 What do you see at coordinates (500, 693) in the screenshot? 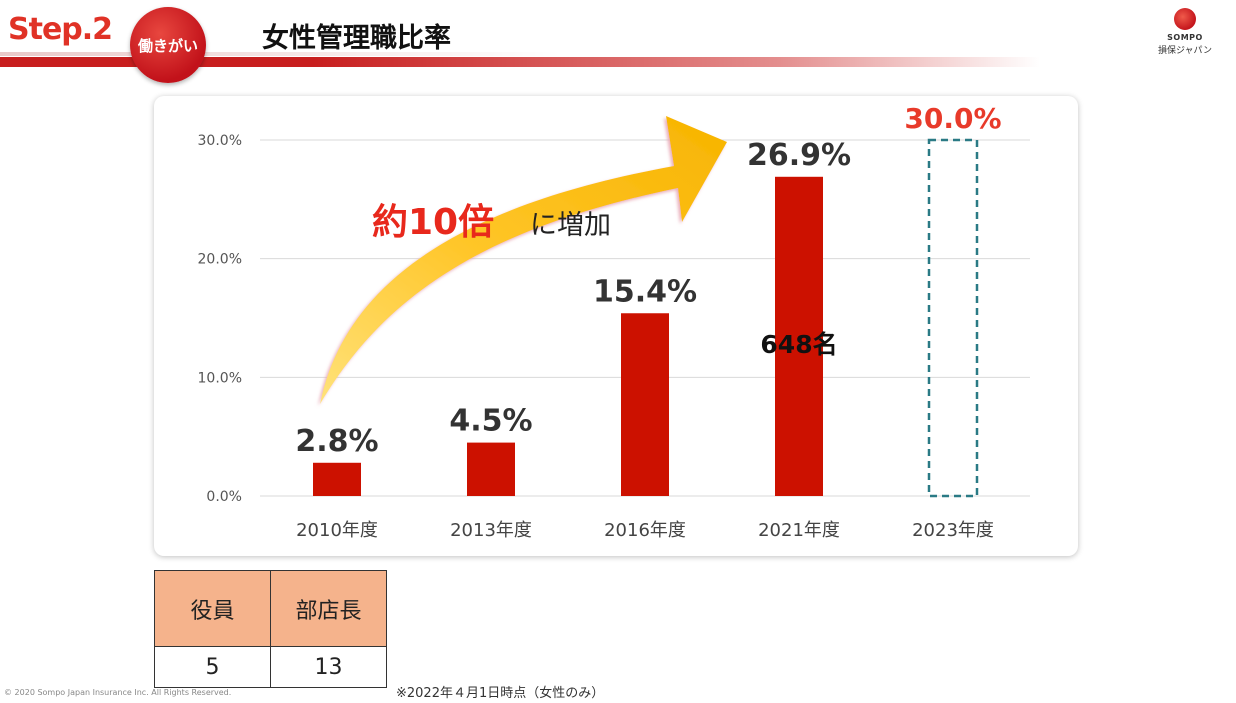
I see `footnote: ※2022年４月1日時点（女性のみ）` at bounding box center [500, 693].